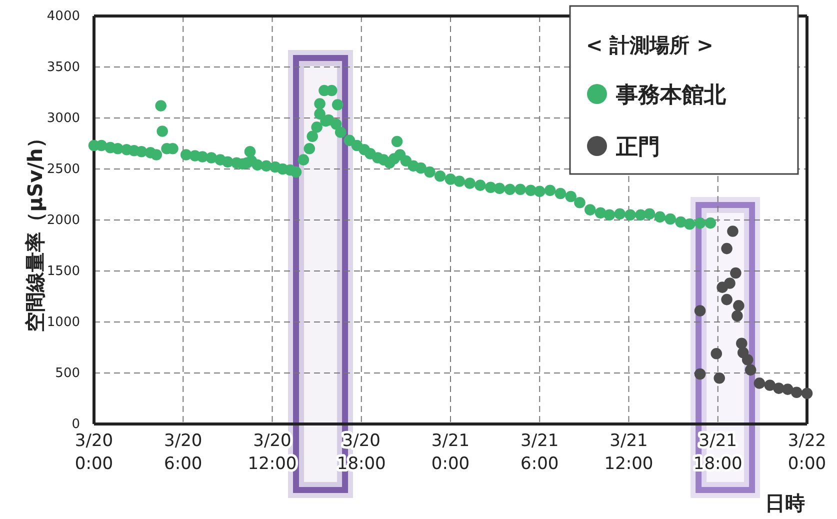 This screenshot has height=519, width=837. What do you see at coordinates (94, 452) in the screenshot?
I see `x-tick-label: 3/20 0:00` at bounding box center [94, 452].